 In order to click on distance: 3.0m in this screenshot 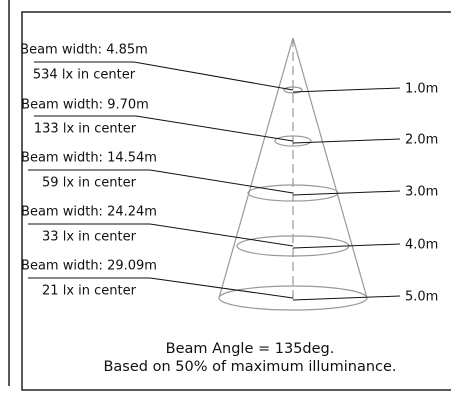, I will do `click(421, 192)`.